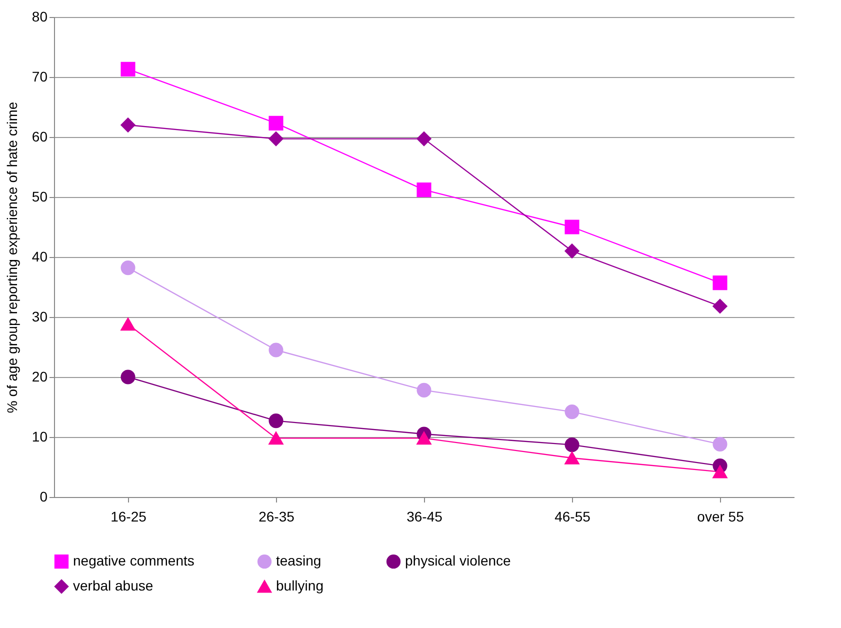 The image size is (841, 628). What do you see at coordinates (12, 258) in the screenshot?
I see `y-axis-title: % of age group reporting experience of hate crime` at bounding box center [12, 258].